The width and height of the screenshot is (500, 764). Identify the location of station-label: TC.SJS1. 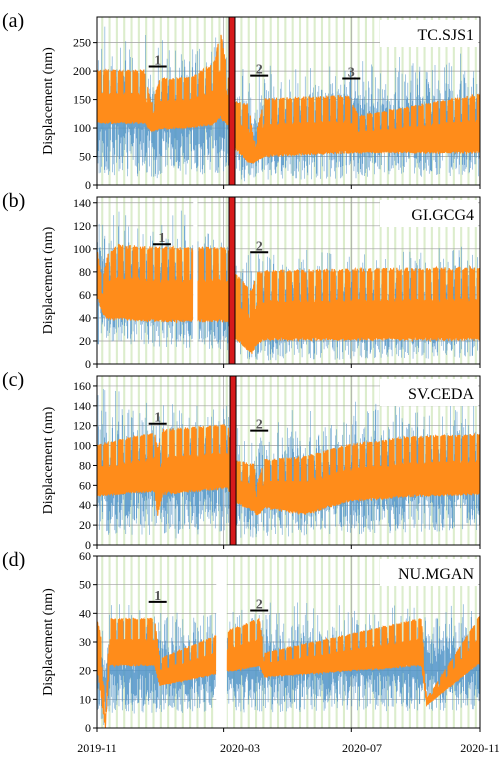
(446, 35).